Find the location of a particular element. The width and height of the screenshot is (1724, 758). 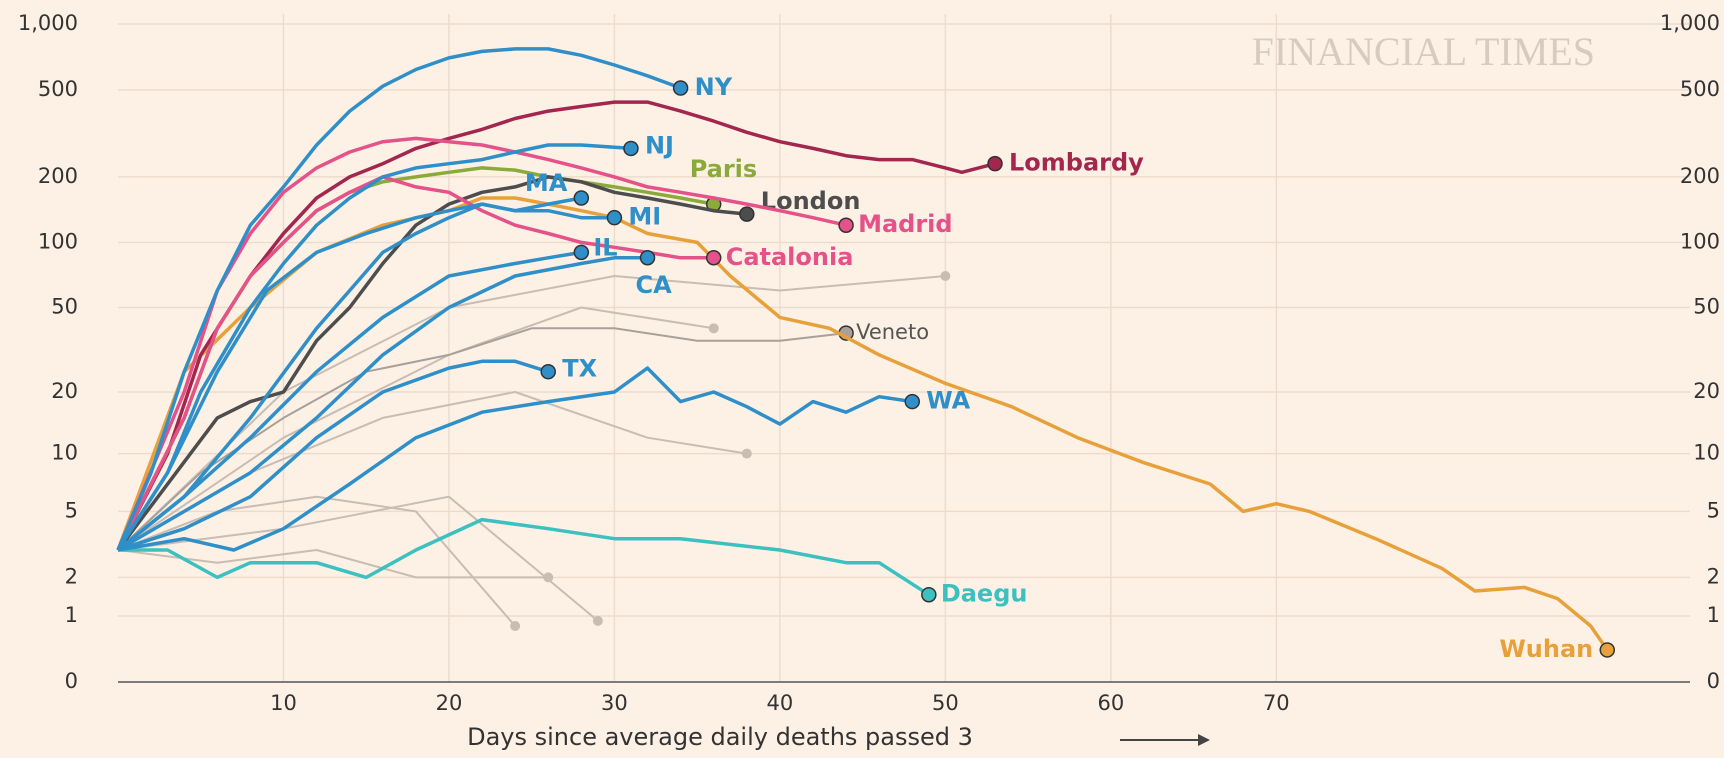

series: MI is located at coordinates (388, 376).